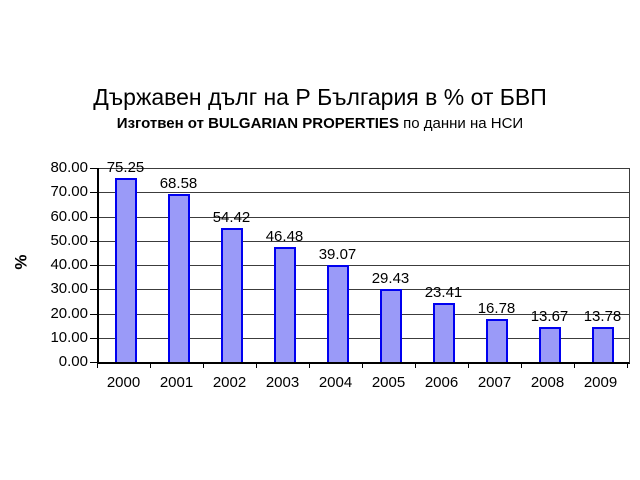 Image resolution: width=640 pixels, height=480 pixels. Describe the element at coordinates (443, 293) in the screenshot. I see `bar-value-label: 23.41` at that location.